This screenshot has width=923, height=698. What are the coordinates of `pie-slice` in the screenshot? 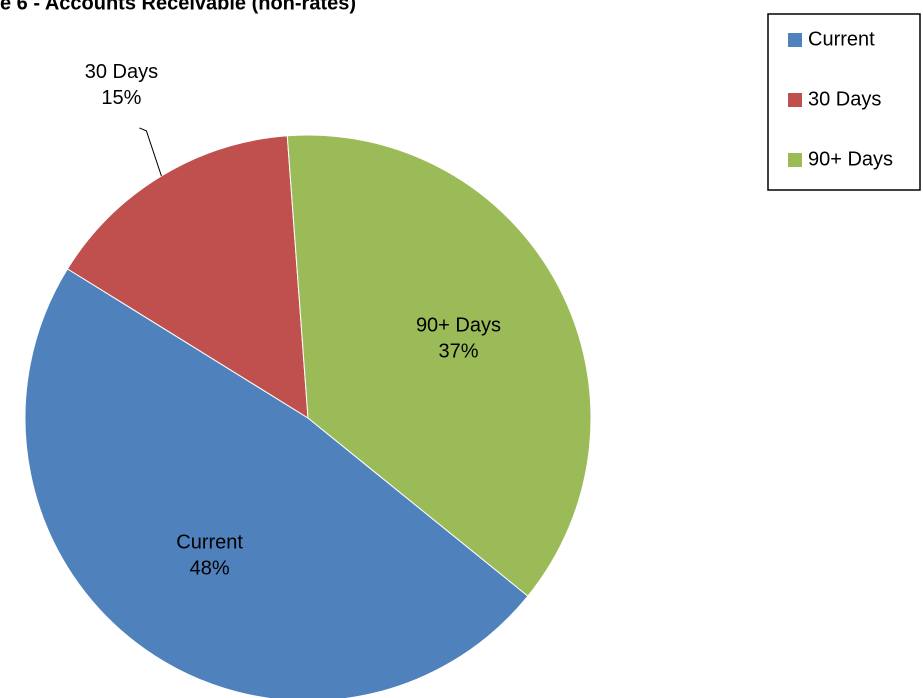 It's located at (187, 277).